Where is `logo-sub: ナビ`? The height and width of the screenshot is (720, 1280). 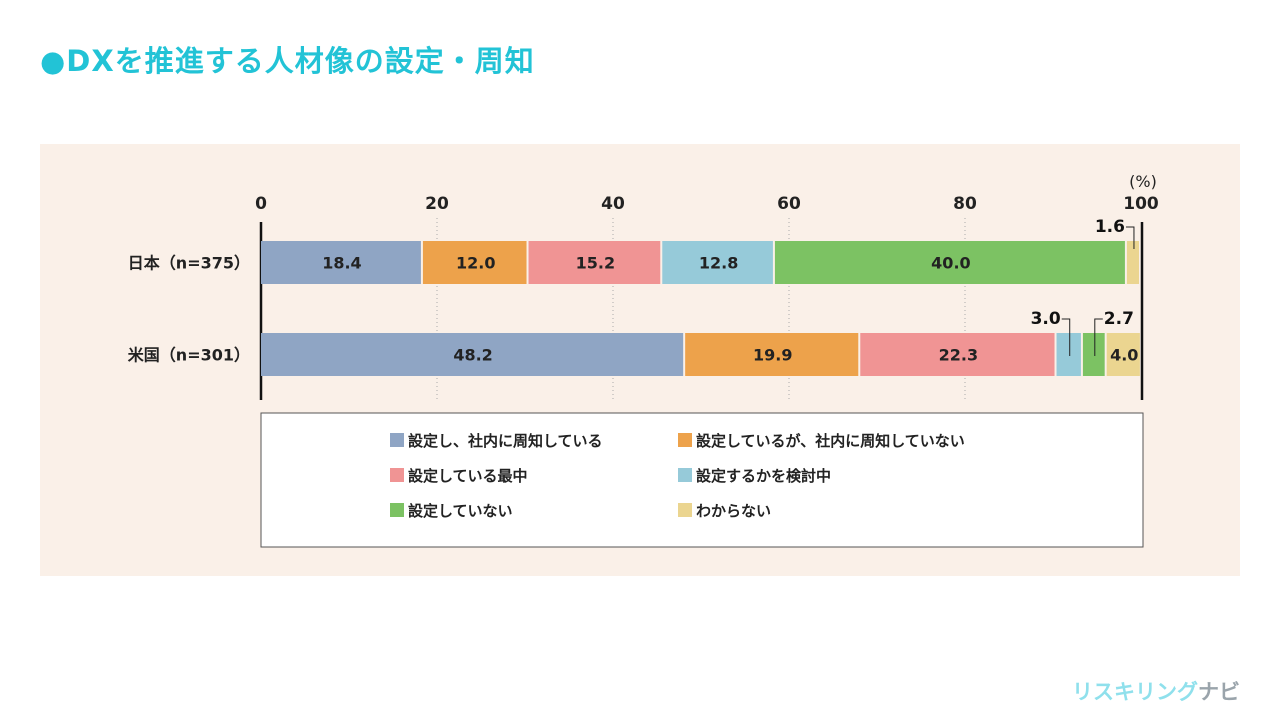
logo-sub: ナビ is located at coordinates (1219, 692).